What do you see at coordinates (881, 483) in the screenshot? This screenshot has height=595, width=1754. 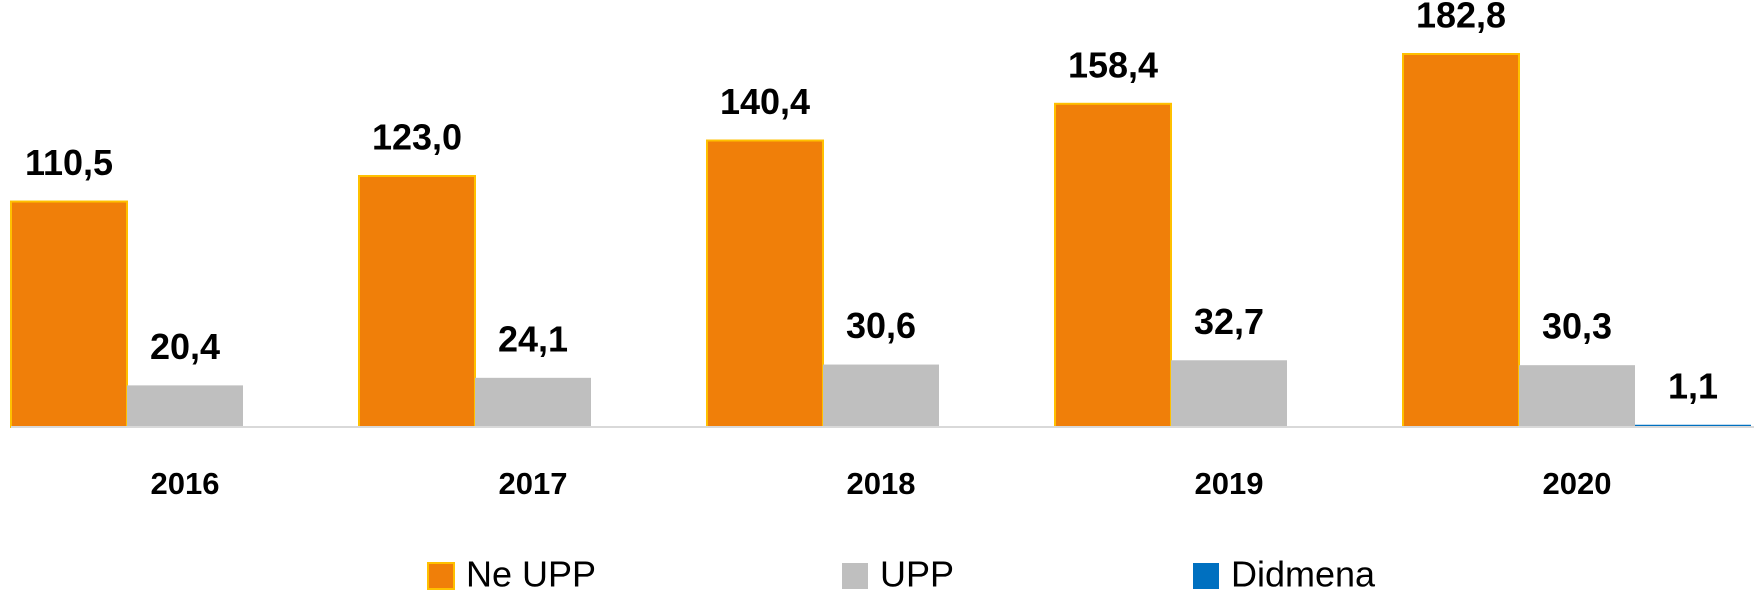 I see `x-tick-label: 2018` at bounding box center [881, 483].